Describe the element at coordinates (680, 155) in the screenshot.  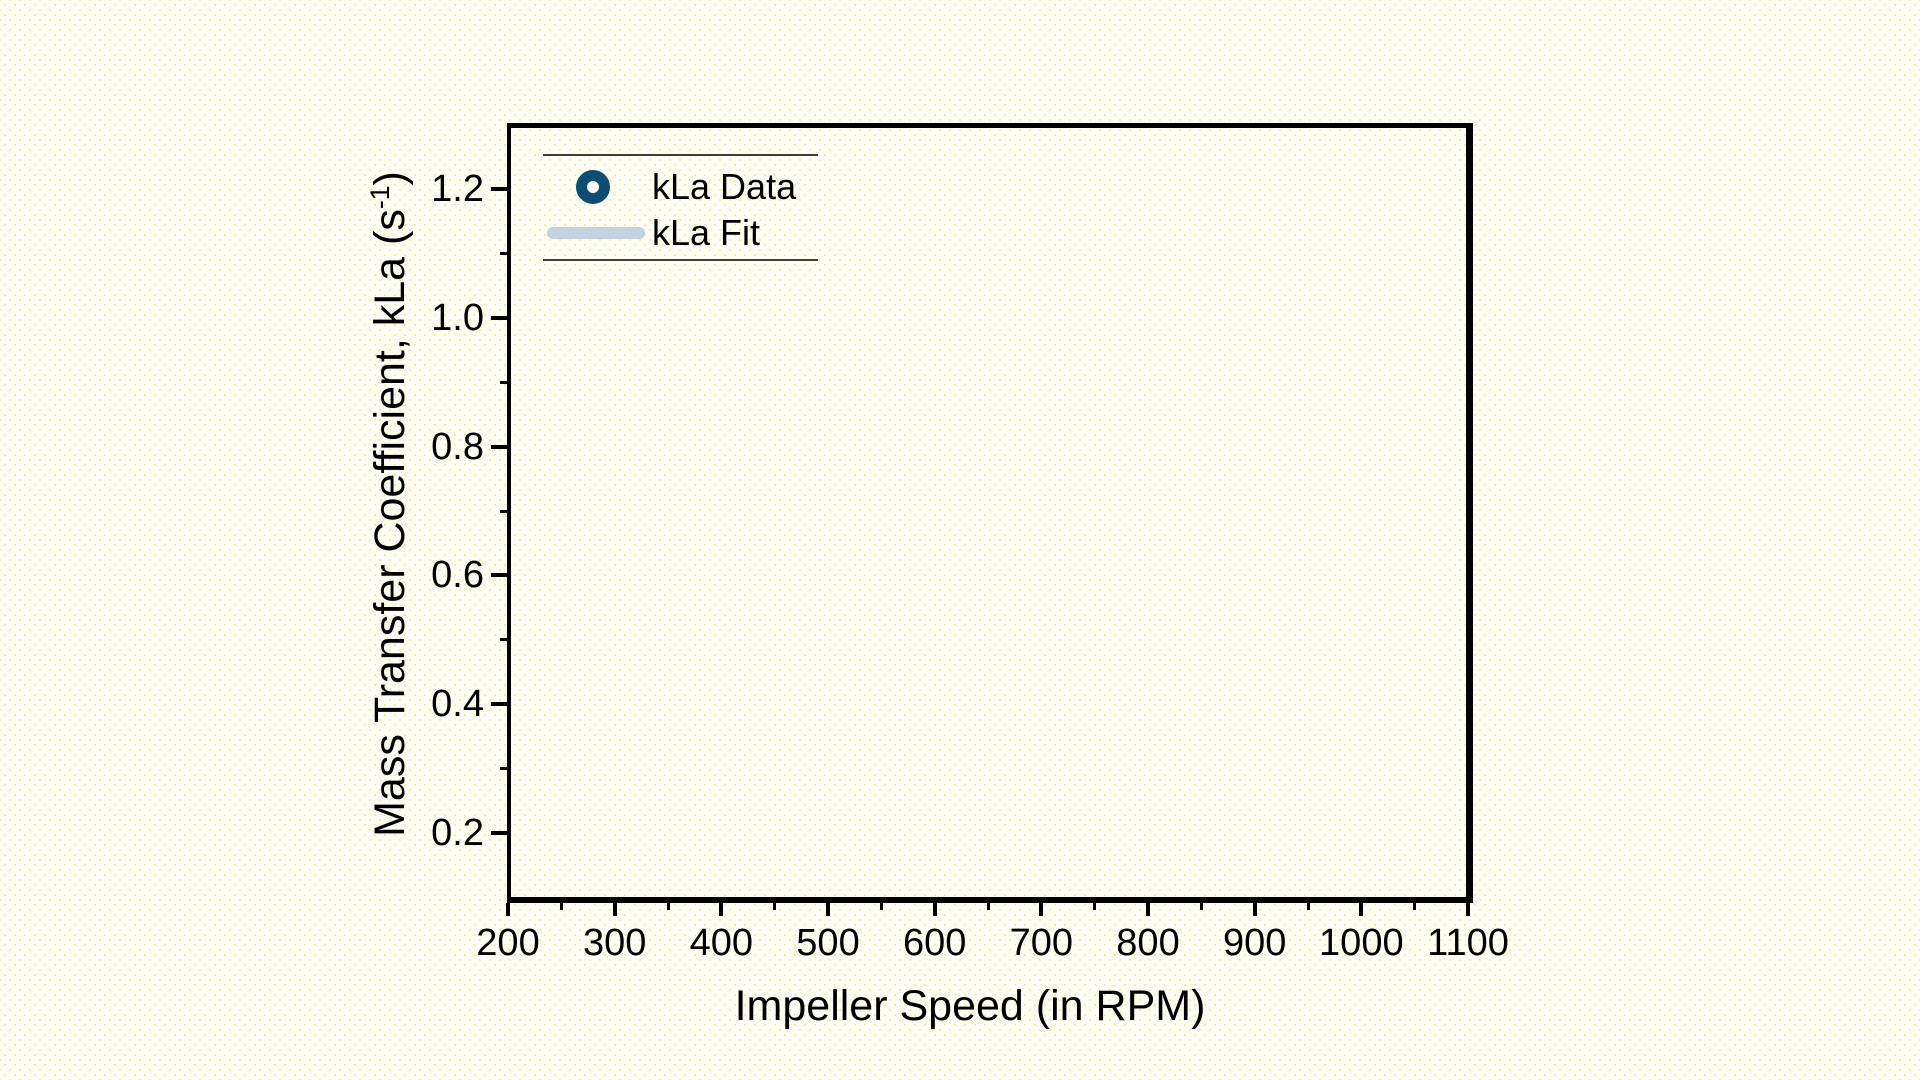
I see `legend-top-border` at that location.